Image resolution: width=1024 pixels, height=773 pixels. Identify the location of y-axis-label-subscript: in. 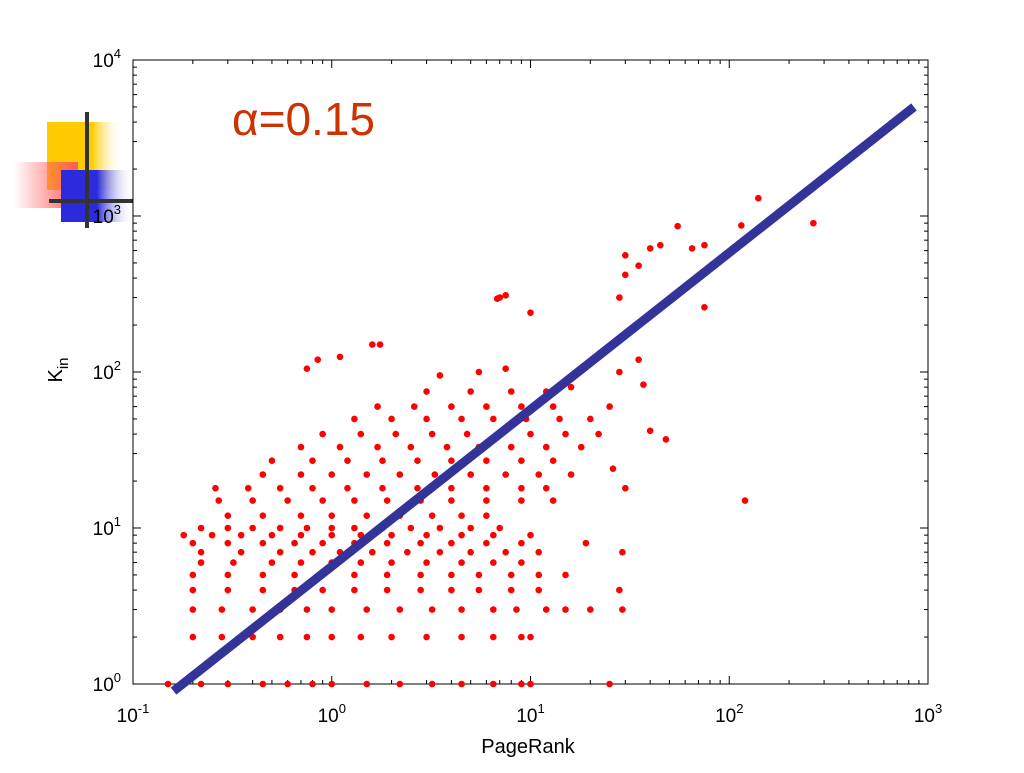
(63, 363).